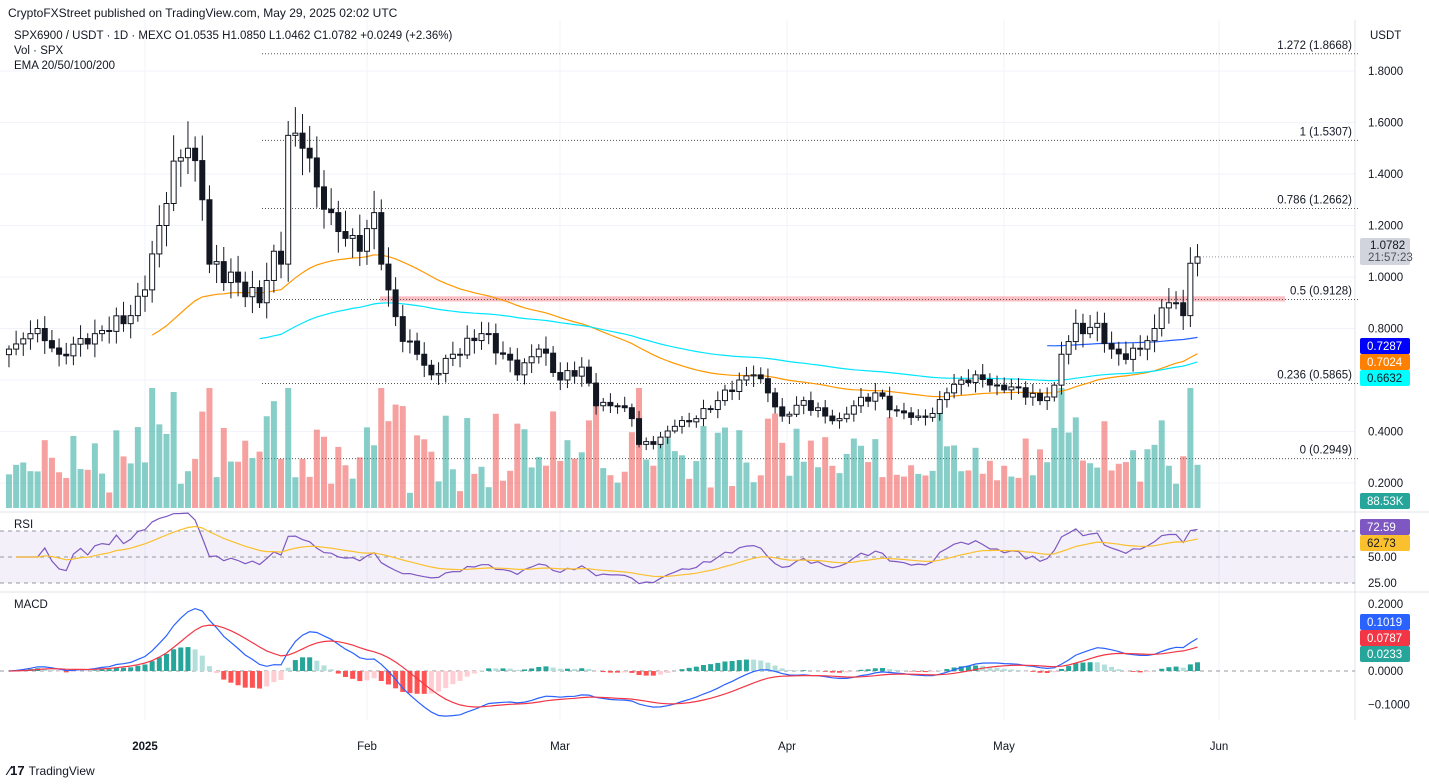 This screenshot has height=784, width=1429. Describe the element at coordinates (1385, 543) in the screenshot. I see `rsi-ma-value-tag-bg` at that location.